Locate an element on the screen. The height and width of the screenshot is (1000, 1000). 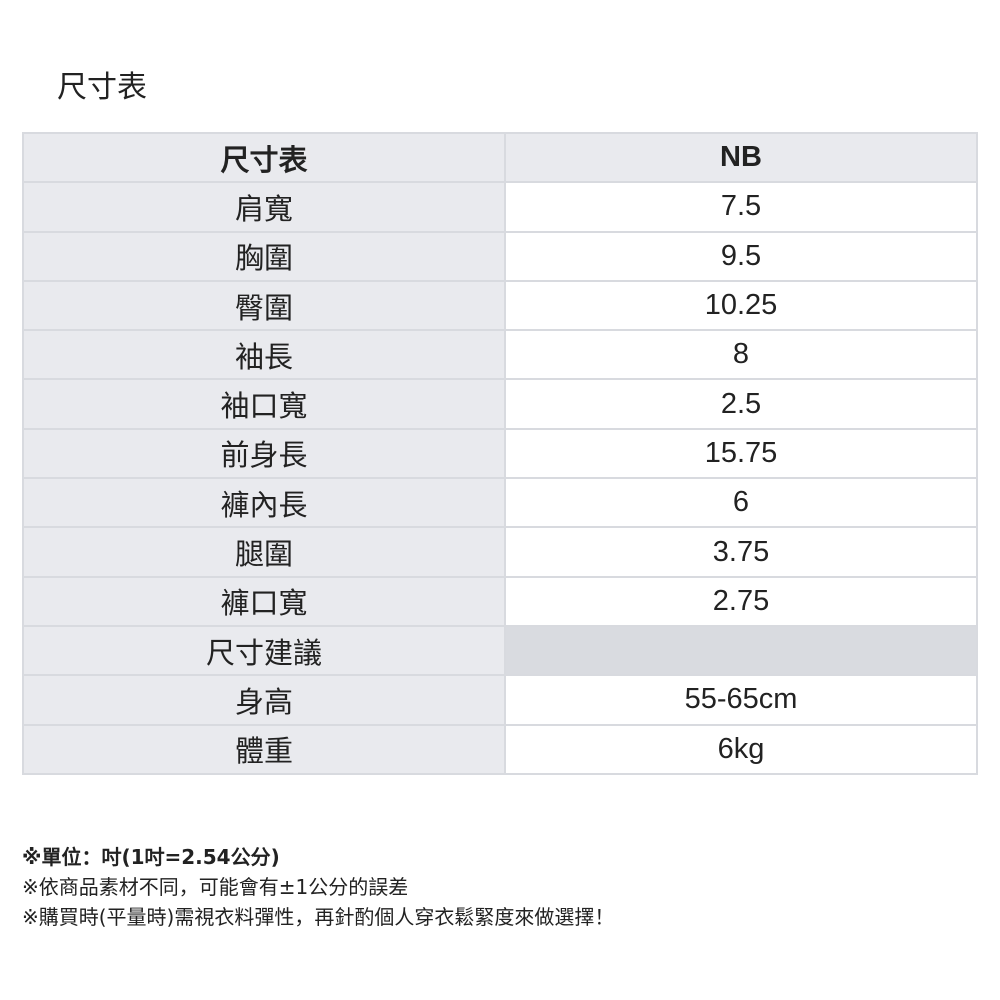
table-row: 褲內長 6 is located at coordinates (500, 503).